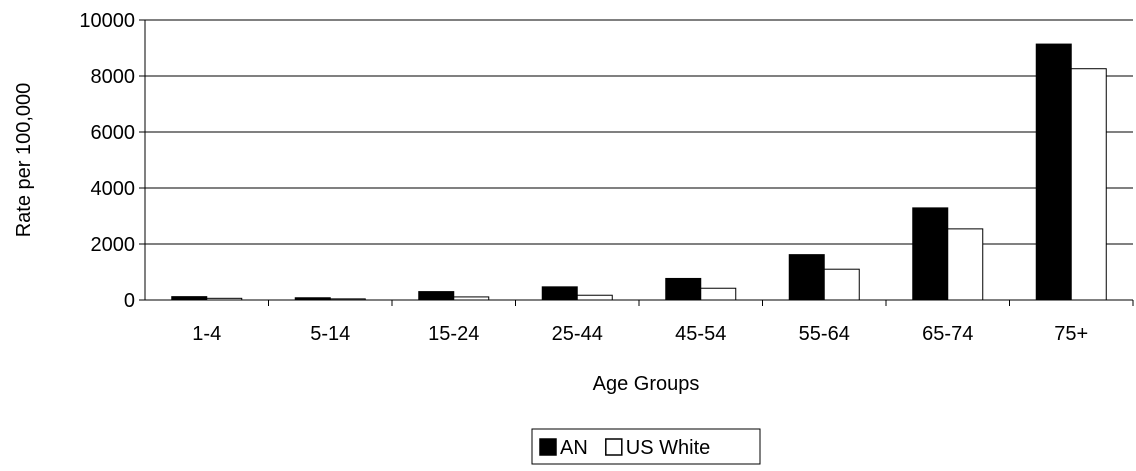 Image resolution: width=1136 pixels, height=471 pixels. Describe the element at coordinates (113, 245) in the screenshot. I see `y-tick-label: 2000` at that location.